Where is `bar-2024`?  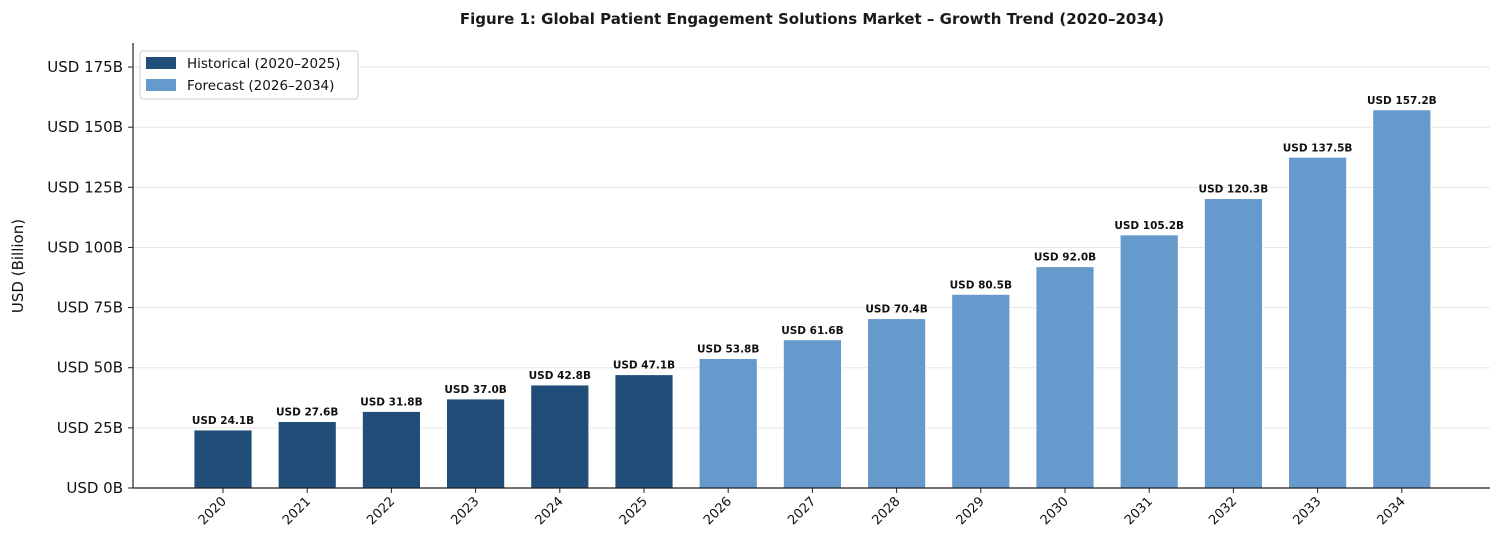 bar-2024 is located at coordinates (560, 436).